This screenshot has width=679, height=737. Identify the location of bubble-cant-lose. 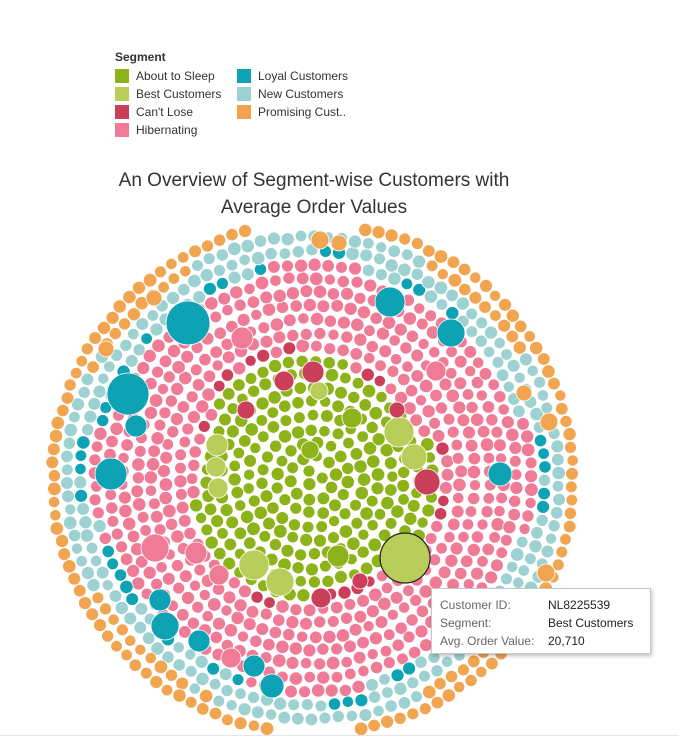
(442, 448).